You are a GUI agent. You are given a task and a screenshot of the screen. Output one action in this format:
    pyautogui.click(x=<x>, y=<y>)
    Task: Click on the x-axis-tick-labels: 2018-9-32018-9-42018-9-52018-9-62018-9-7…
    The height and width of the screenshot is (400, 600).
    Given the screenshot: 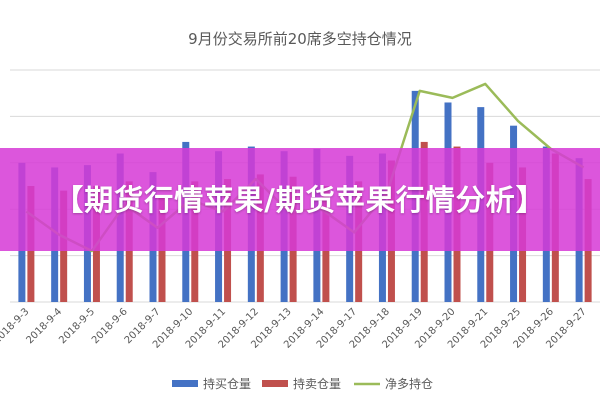 What is the action you would take?
    pyautogui.click(x=294, y=328)
    